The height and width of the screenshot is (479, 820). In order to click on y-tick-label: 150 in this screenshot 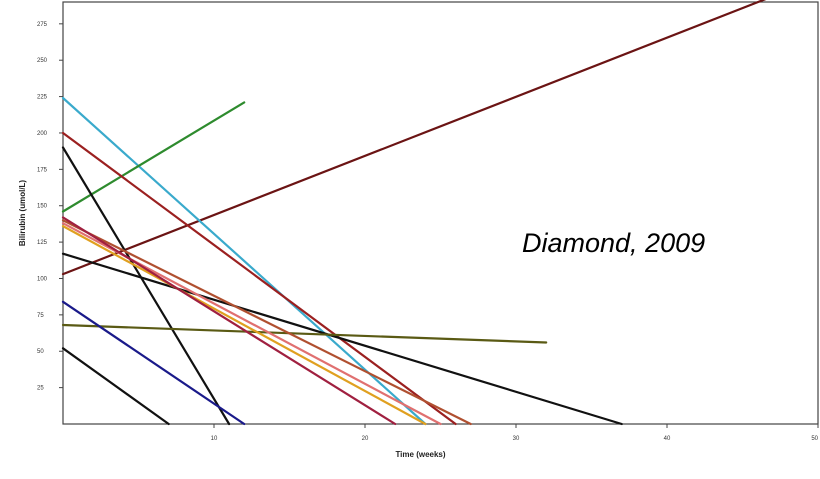, I will do `click(42, 207)`.